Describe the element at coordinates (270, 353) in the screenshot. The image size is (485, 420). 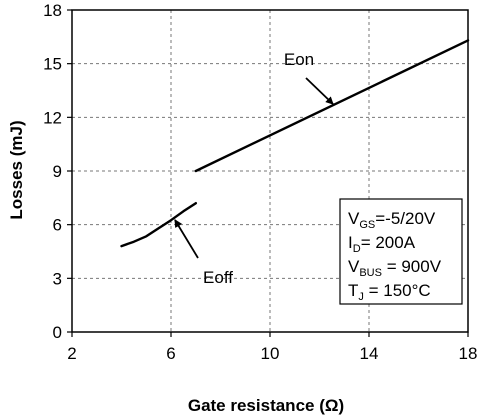
I see `x-tick-label: 10` at that location.